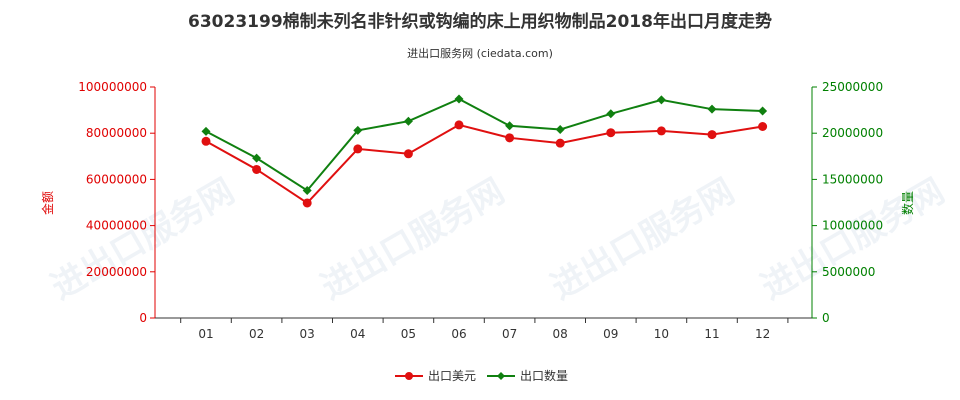 The width and height of the screenshot is (960, 400). What do you see at coordinates (480, 21) in the screenshot?
I see `chart-title: 63023199棉制未列名非针织或钩编的床上用织物制品2018年出口月度走势` at bounding box center [480, 21].